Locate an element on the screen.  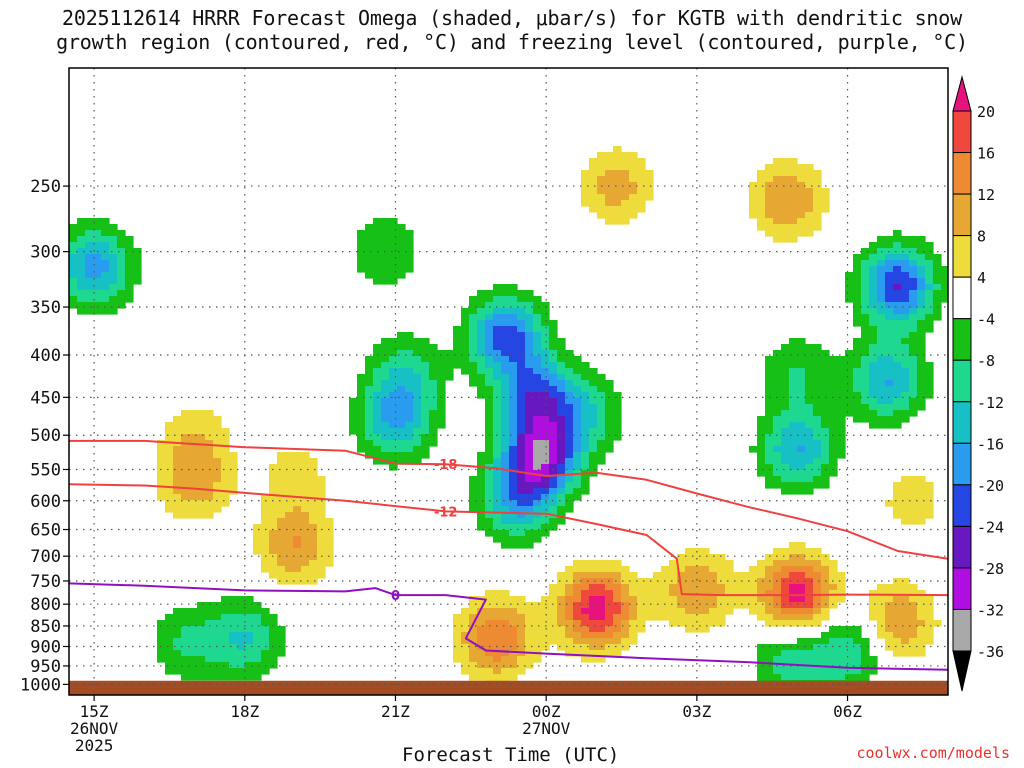
y-tick-label: 900 is located at coordinates (45, 648).